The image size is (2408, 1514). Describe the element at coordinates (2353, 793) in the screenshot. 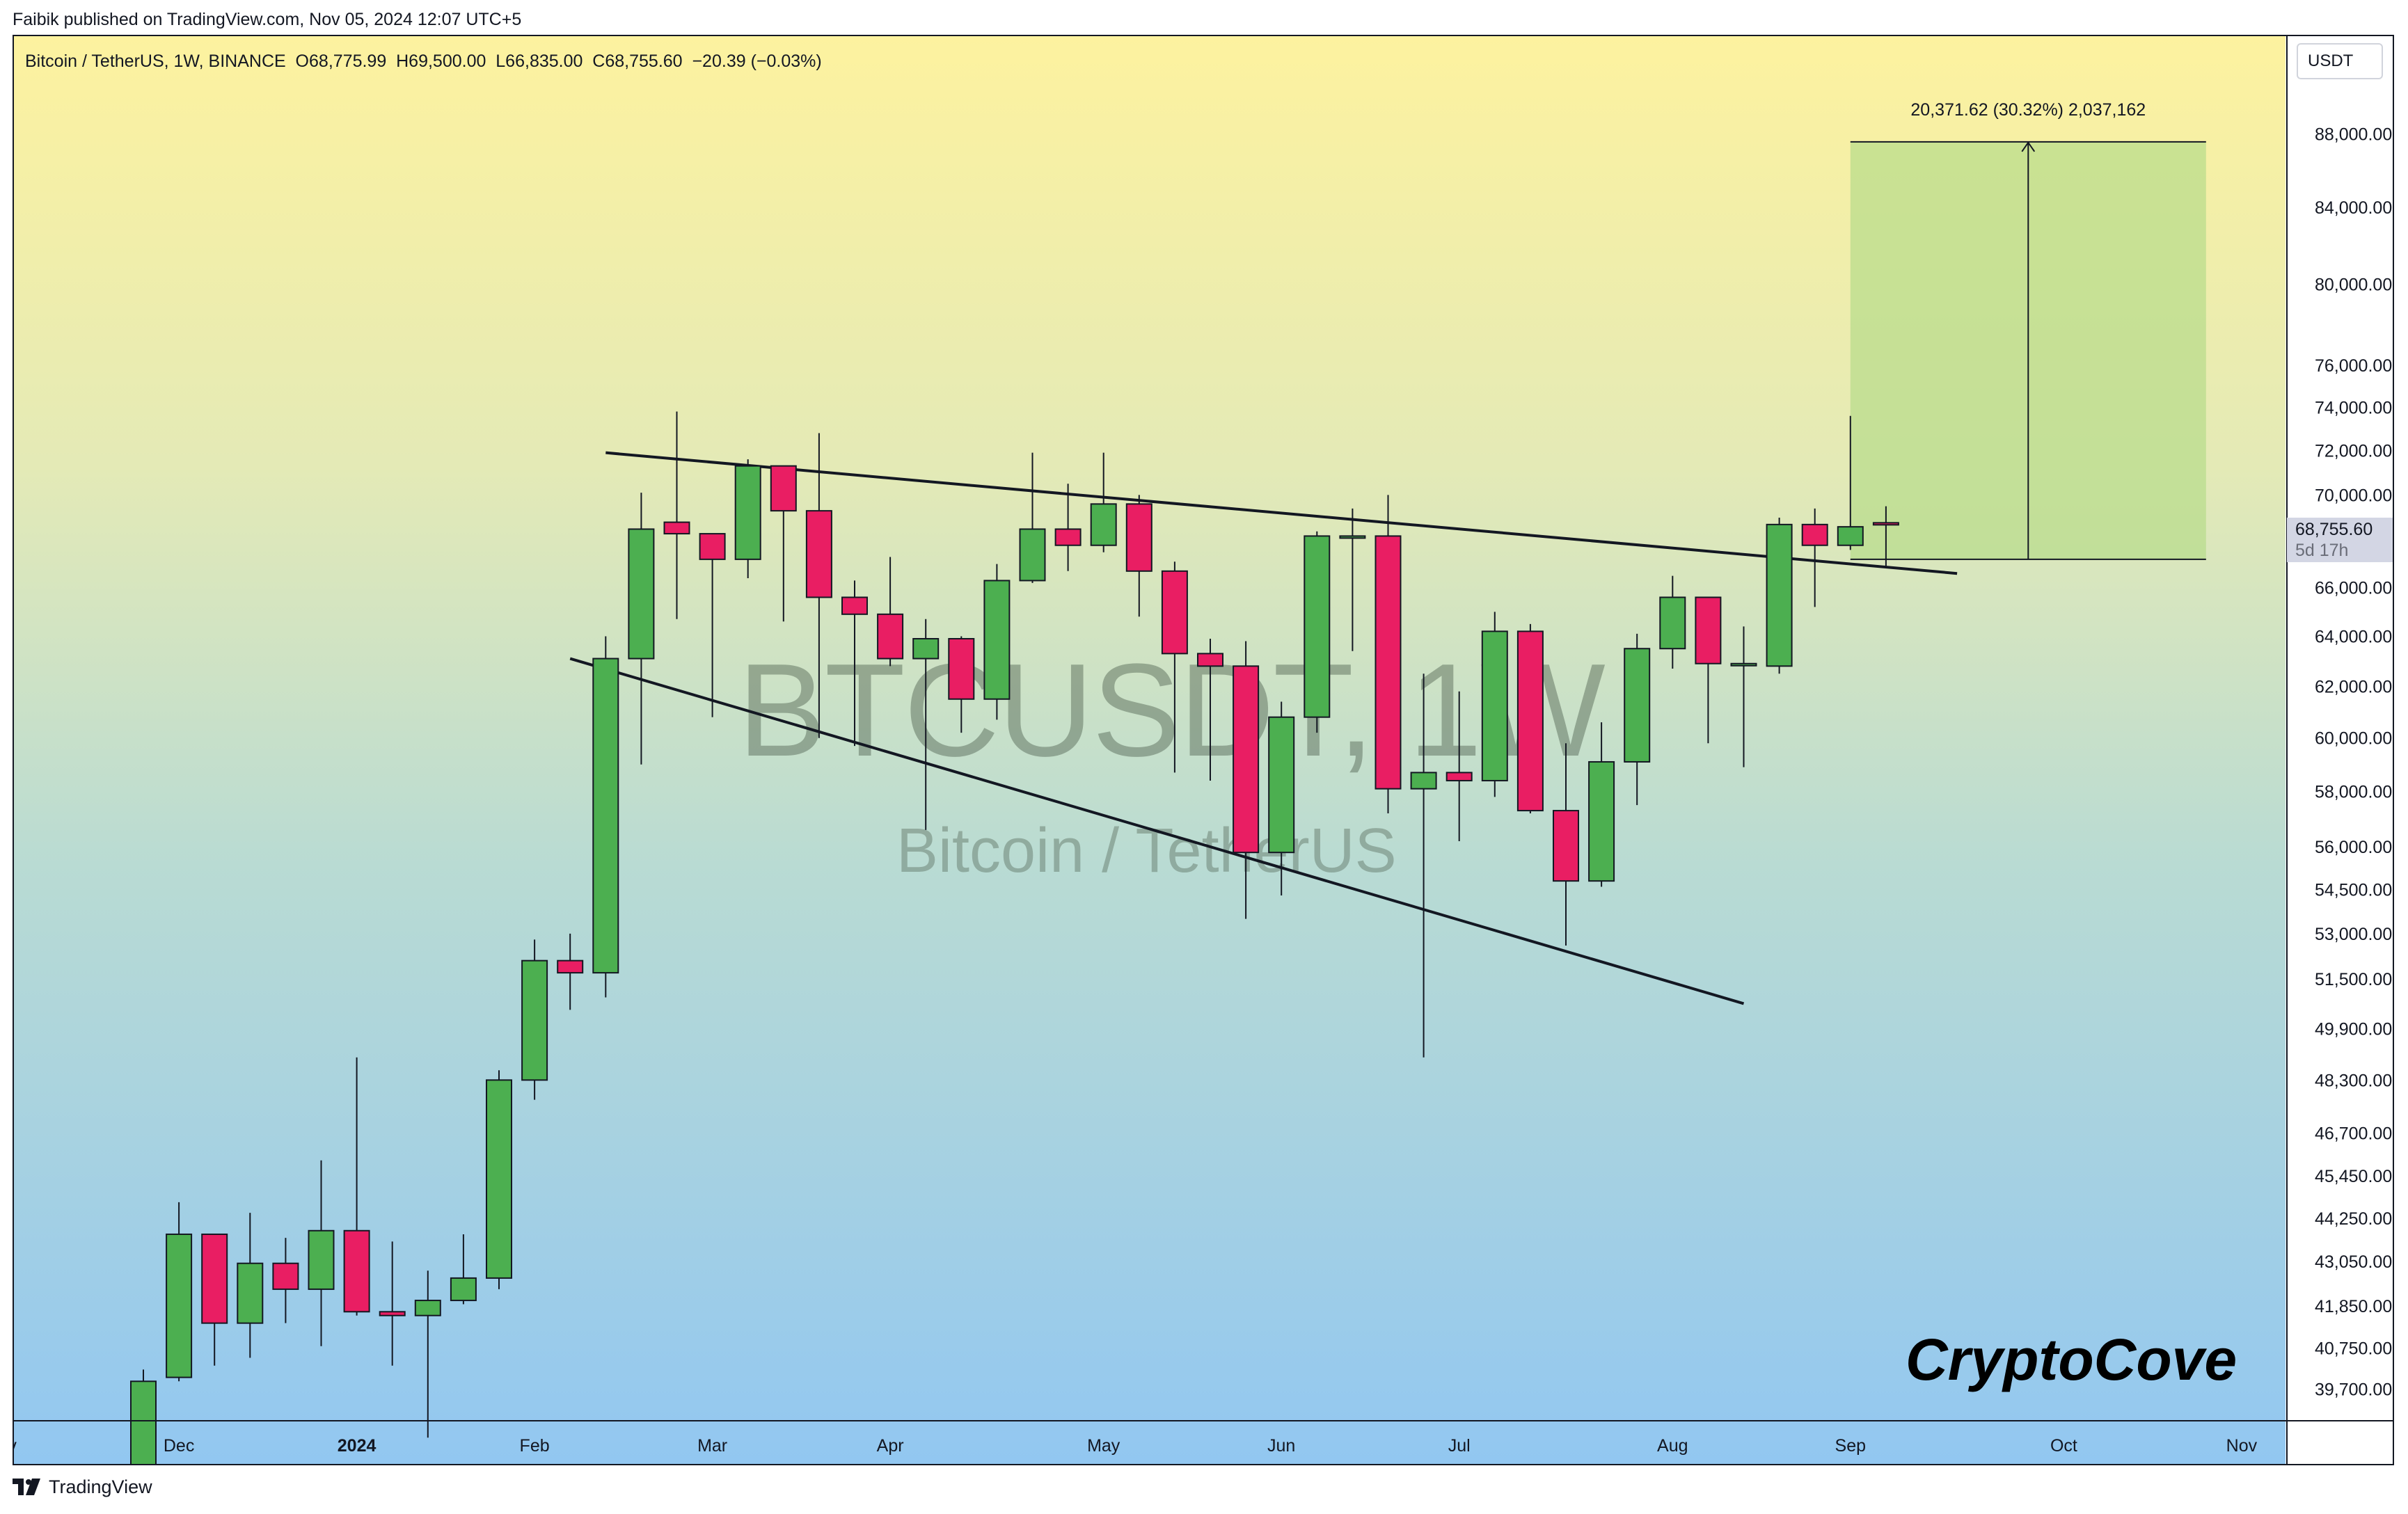

I see `price-tick-label: 58,000.00` at that location.